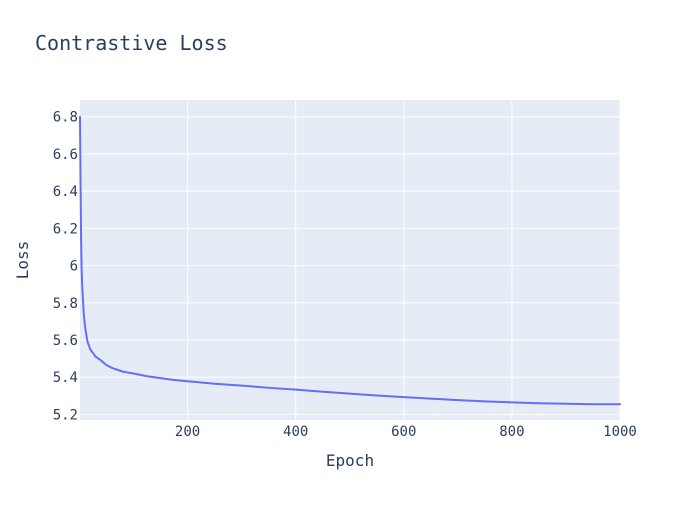  What do you see at coordinates (350, 460) in the screenshot?
I see `x-axis-label: Epoch` at bounding box center [350, 460].